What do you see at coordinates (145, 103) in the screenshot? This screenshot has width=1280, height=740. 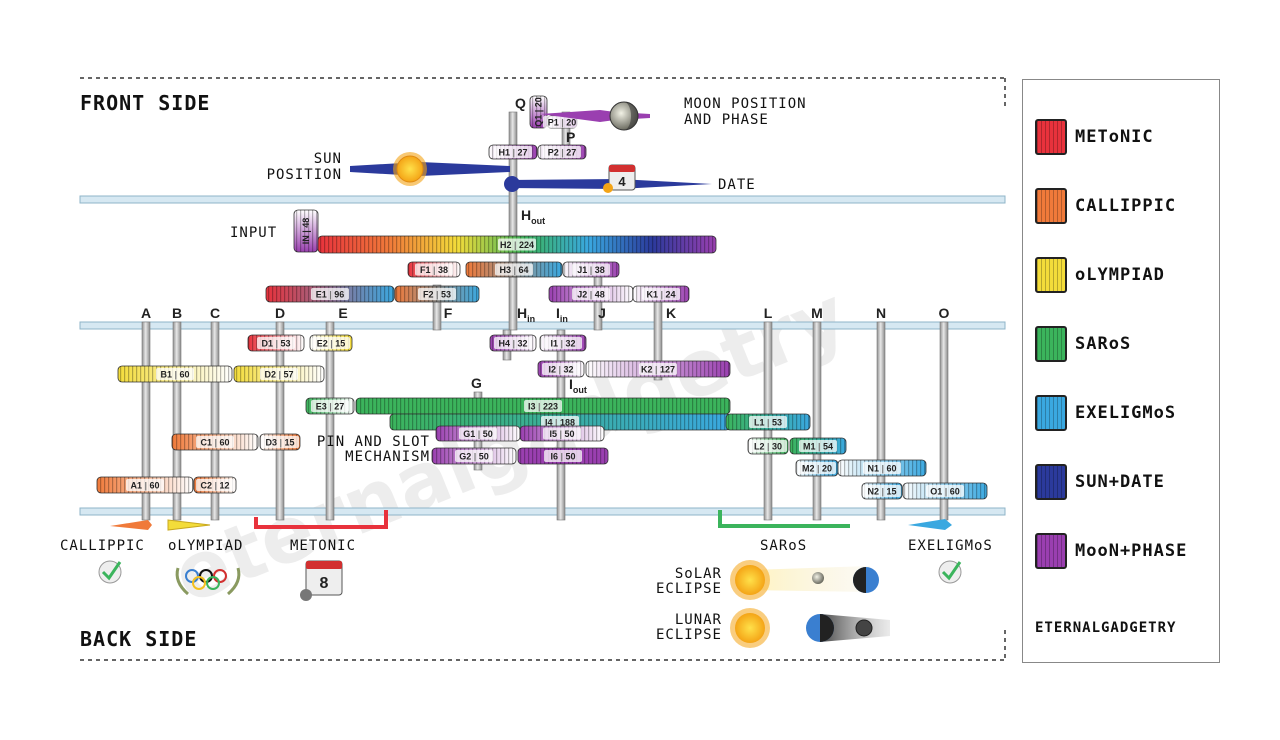 I see `front-side-title: FRONT SIDE` at bounding box center [145, 103].